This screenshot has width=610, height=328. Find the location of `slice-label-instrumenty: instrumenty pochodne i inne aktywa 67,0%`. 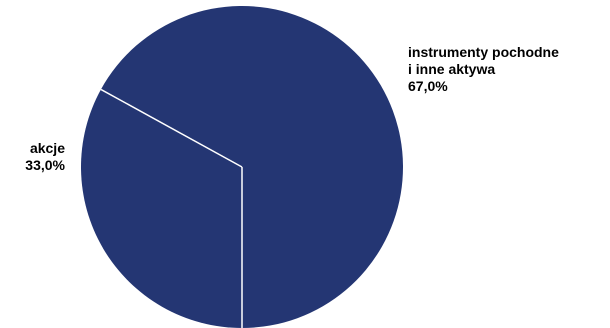

slice-label-instrumenty: instrumenty pochodne i inne aktywa 67,0% is located at coordinates (483, 69).